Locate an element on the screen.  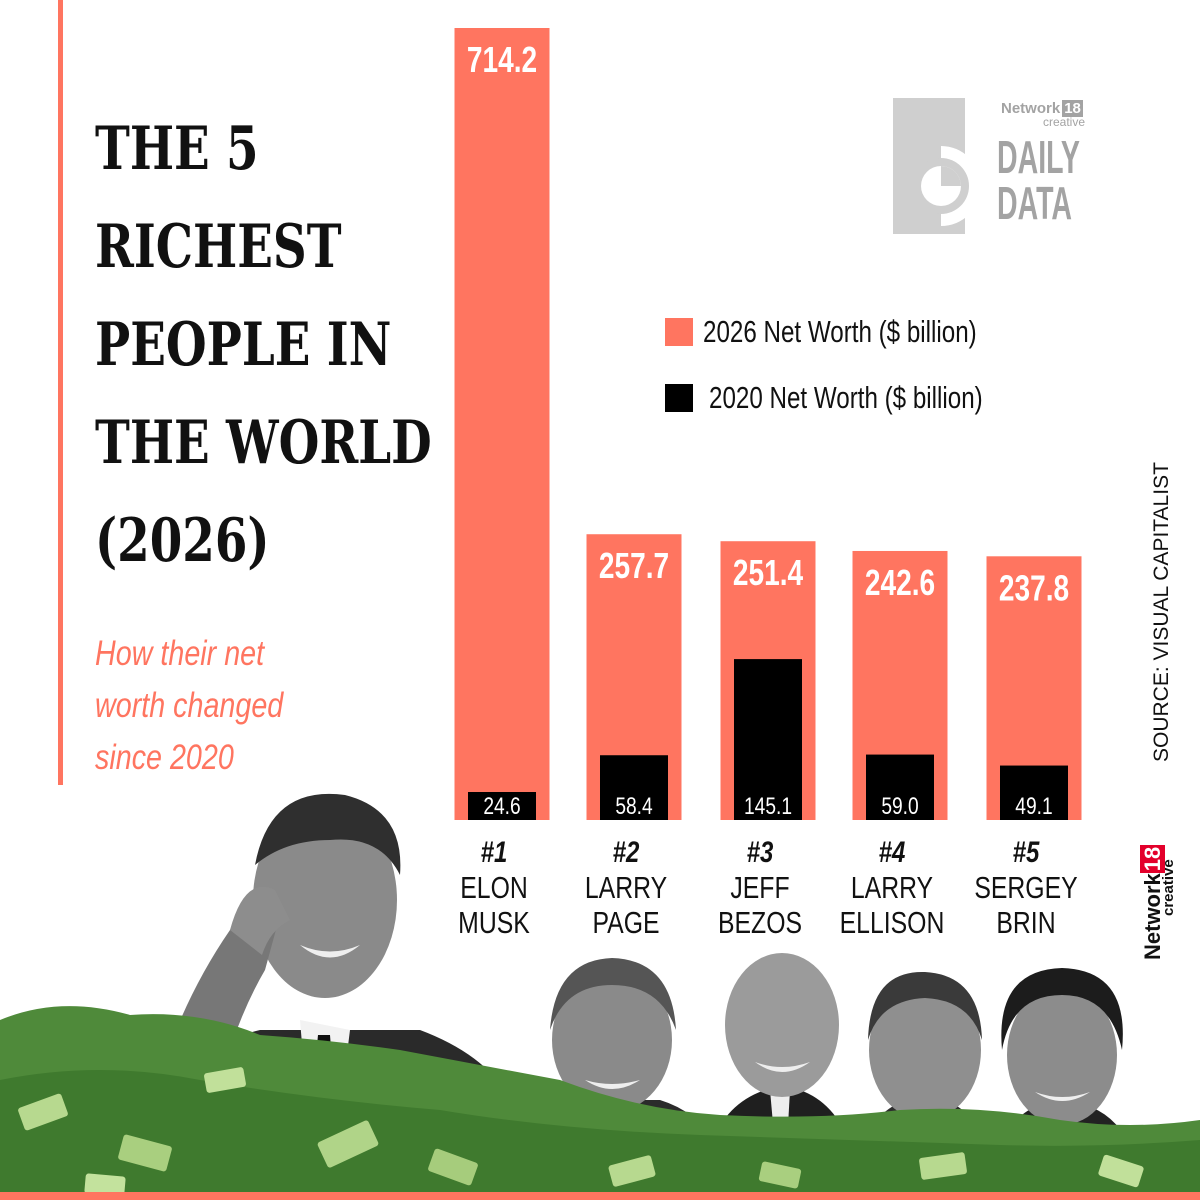
title-line: PEOPLE IN is located at coordinates (243, 345).